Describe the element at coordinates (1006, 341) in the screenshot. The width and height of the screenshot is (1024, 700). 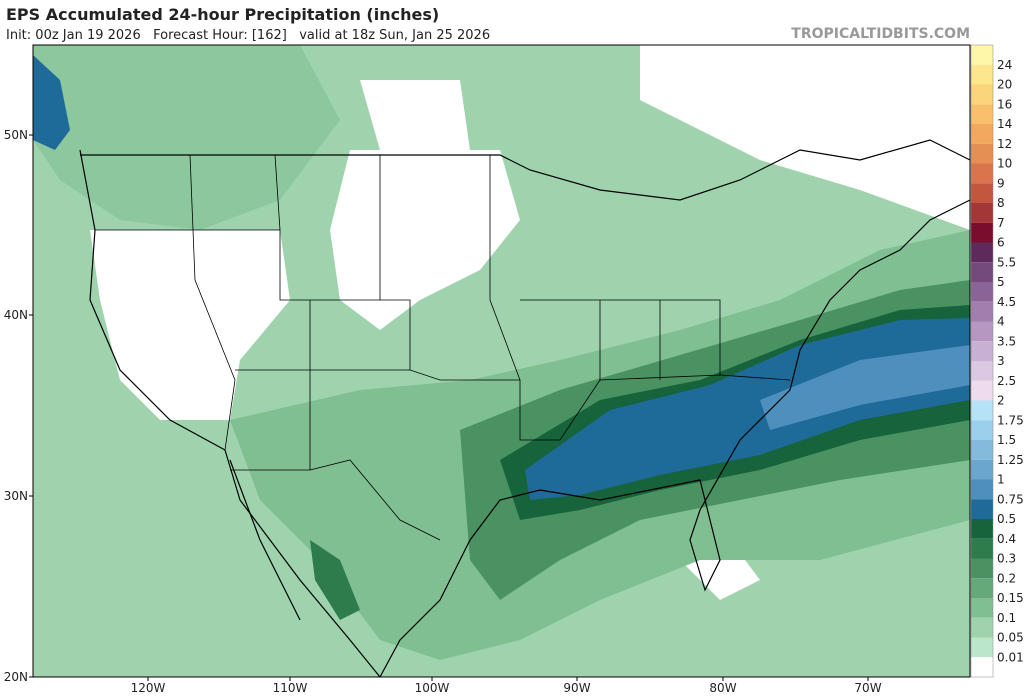
I see `colorbar-label: 3.5` at that location.